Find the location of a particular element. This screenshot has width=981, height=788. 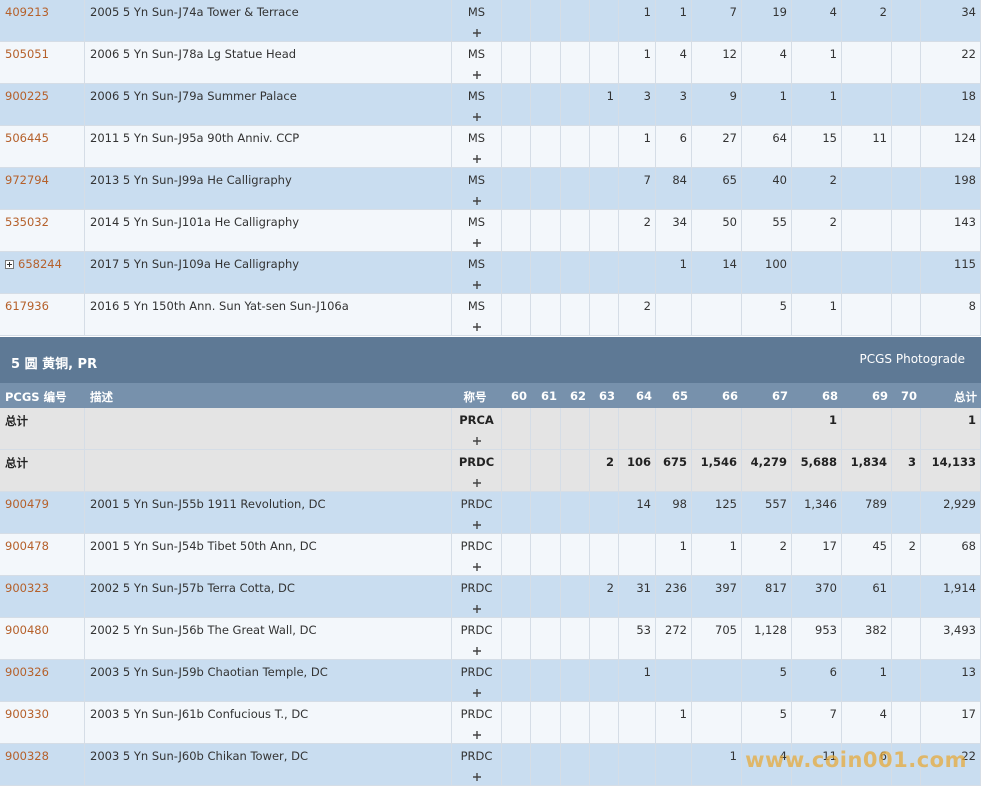

pcgs-id: 900326 is located at coordinates (42, 681).